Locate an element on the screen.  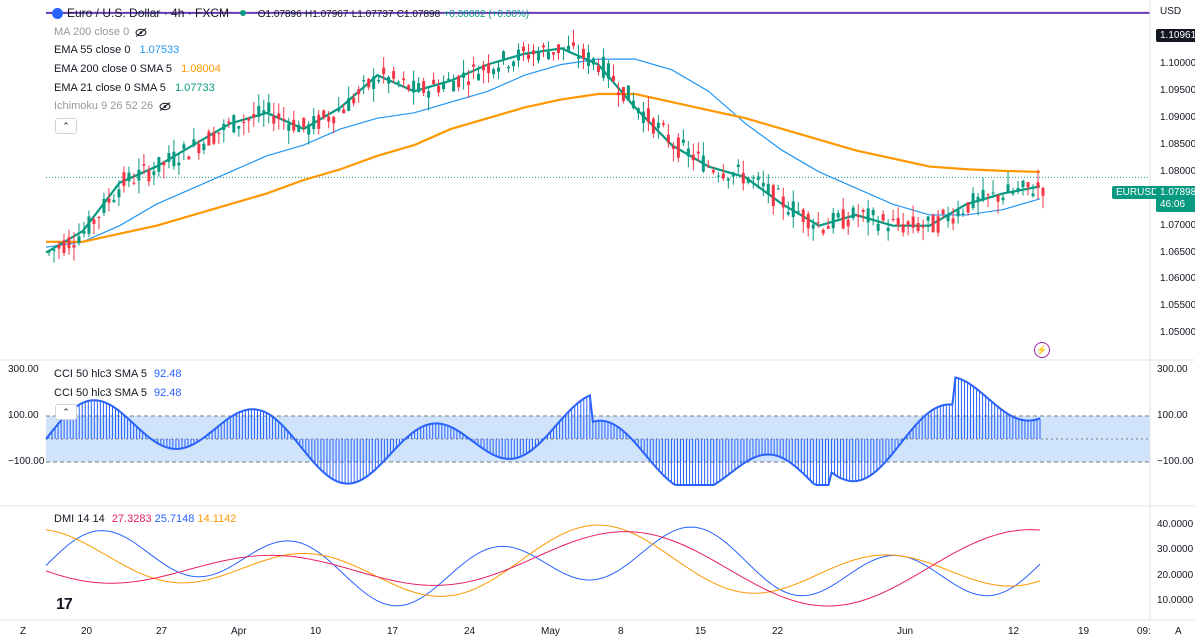
tradingview-logo: 17 is located at coordinates (64, 604).